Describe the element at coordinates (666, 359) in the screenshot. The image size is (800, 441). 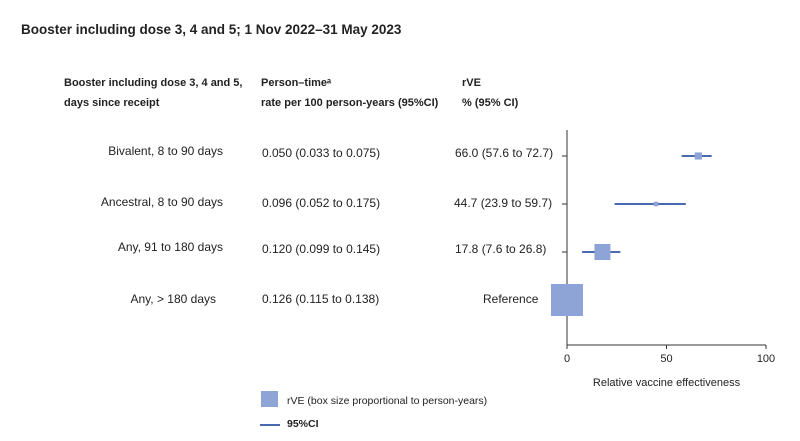
I see `x-tick-label: 50` at that location.